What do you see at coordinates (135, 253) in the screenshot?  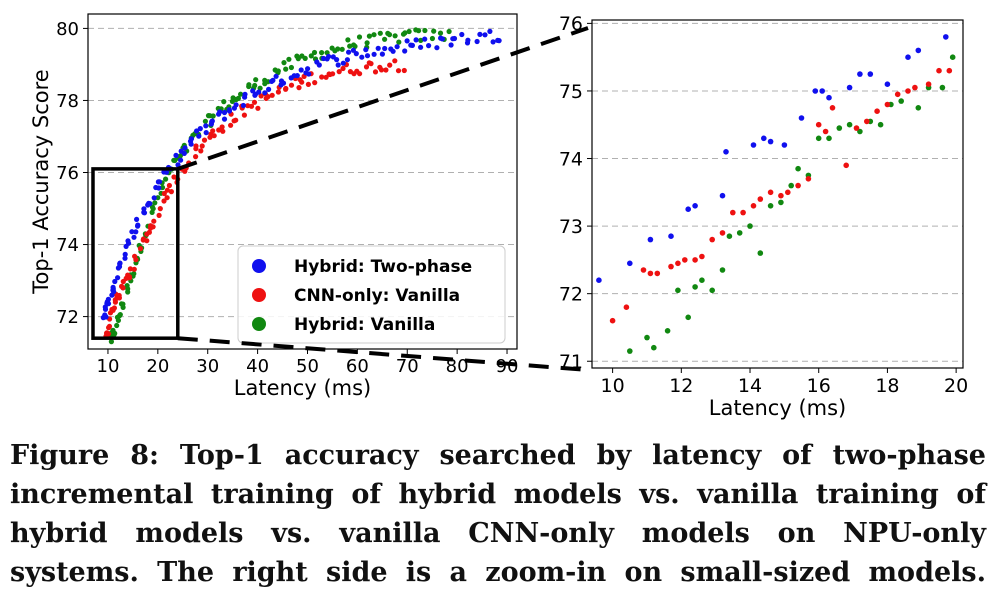 I see `zoom-box` at bounding box center [135, 253].